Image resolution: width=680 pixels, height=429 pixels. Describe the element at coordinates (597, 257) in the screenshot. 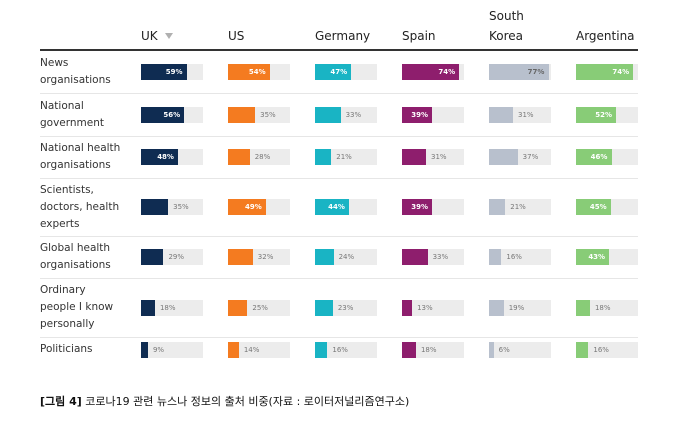

I see `value-label: 43%` at that location.